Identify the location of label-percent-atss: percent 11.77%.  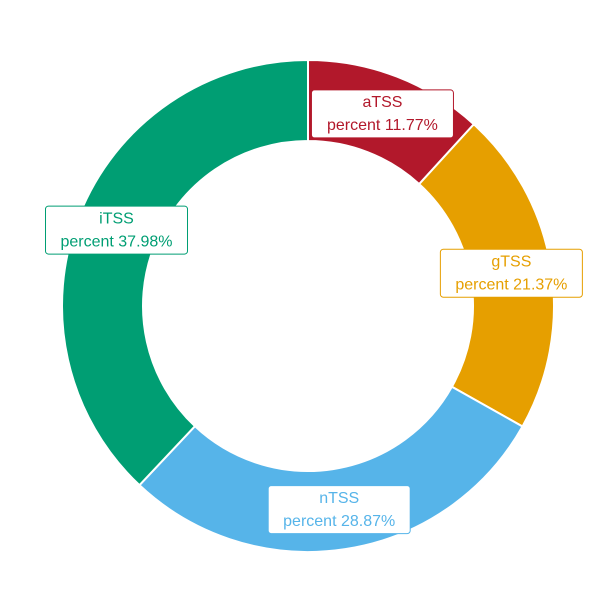
(382, 125).